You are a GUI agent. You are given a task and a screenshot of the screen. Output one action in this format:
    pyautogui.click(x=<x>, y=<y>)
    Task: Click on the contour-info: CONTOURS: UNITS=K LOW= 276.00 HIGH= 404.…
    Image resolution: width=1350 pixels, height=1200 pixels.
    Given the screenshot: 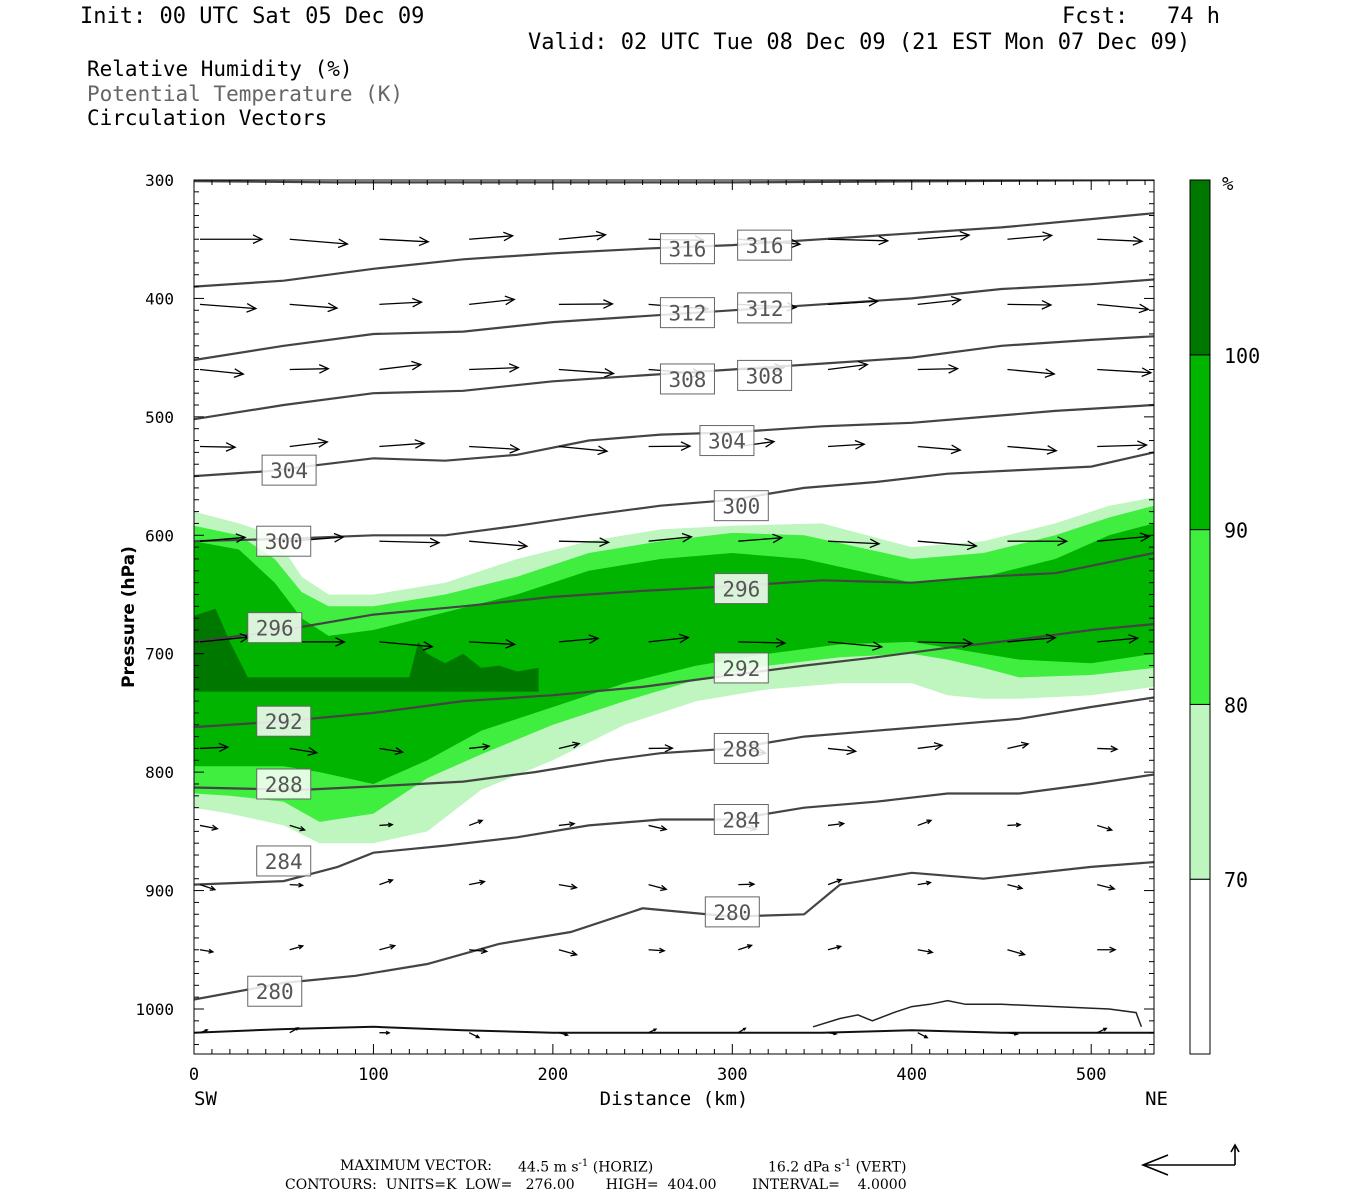 What is the action you would take?
    pyautogui.click(x=596, y=1185)
    